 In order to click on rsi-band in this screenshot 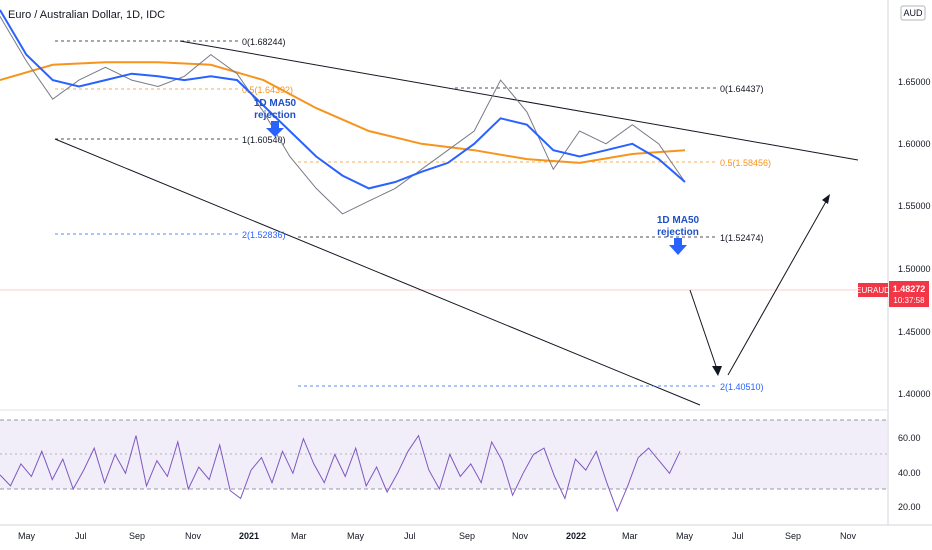, I will do `click(444, 454)`.